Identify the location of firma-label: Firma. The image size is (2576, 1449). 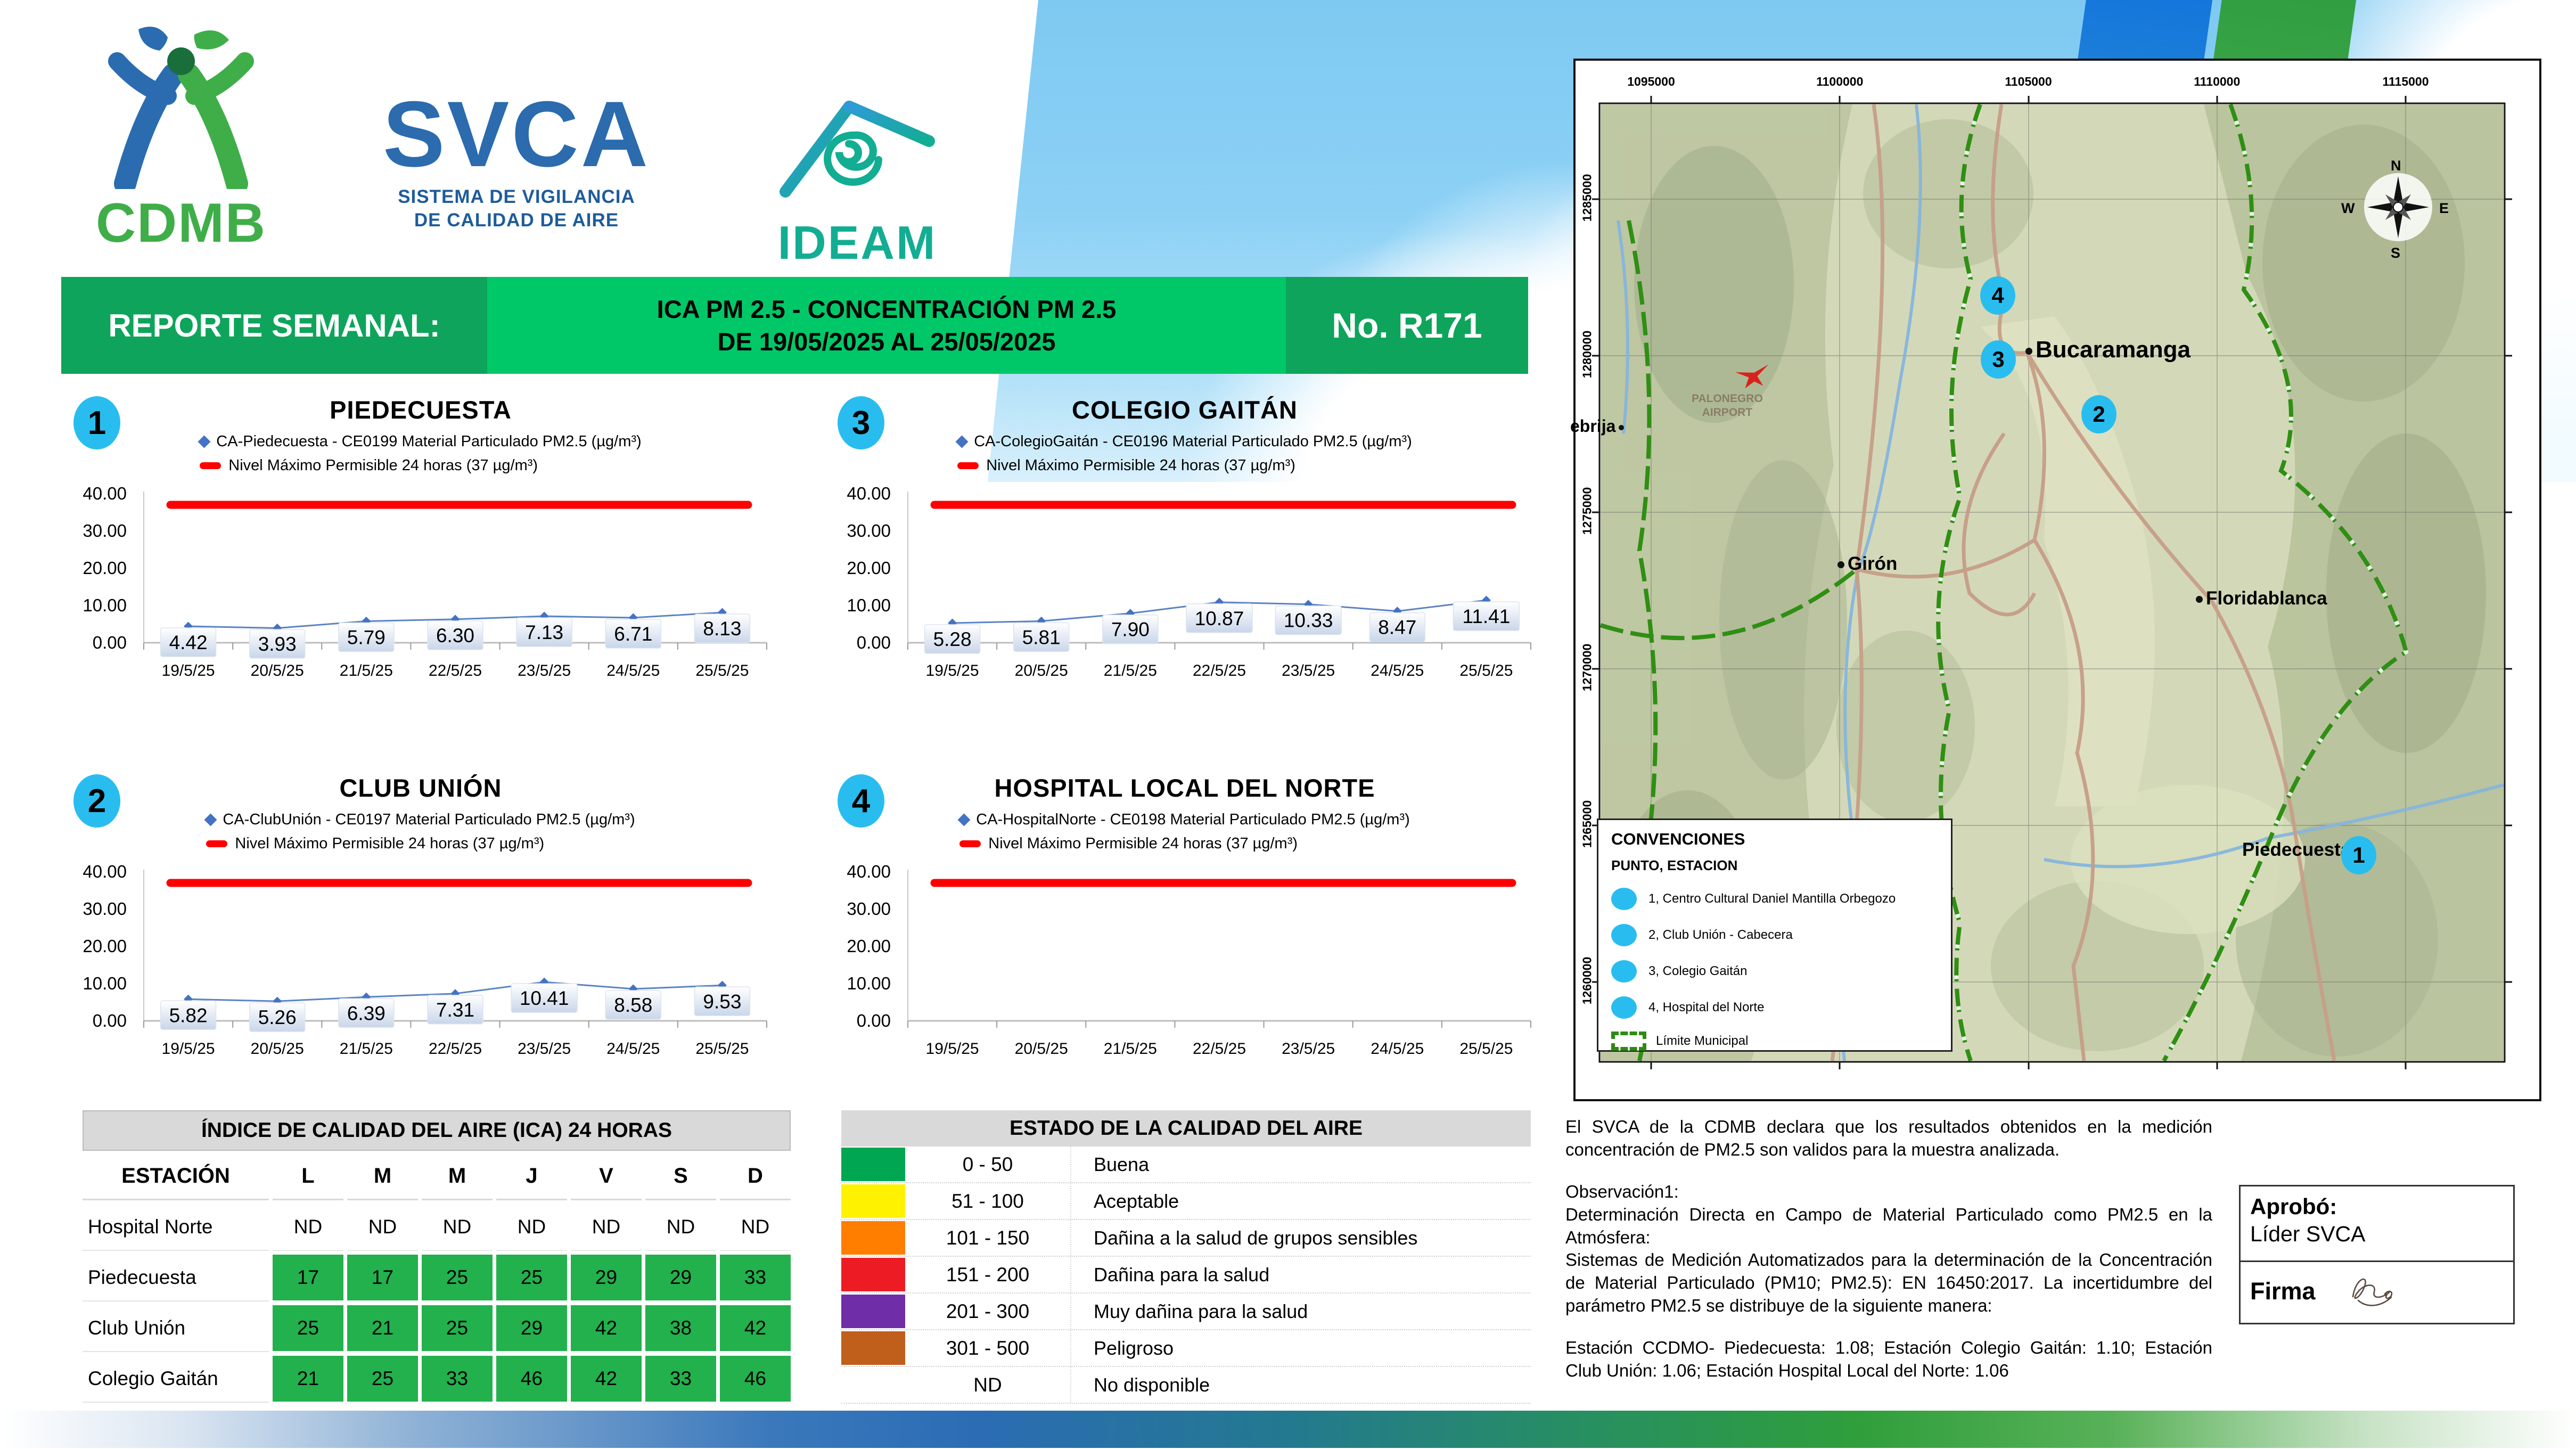
(2283, 1291).